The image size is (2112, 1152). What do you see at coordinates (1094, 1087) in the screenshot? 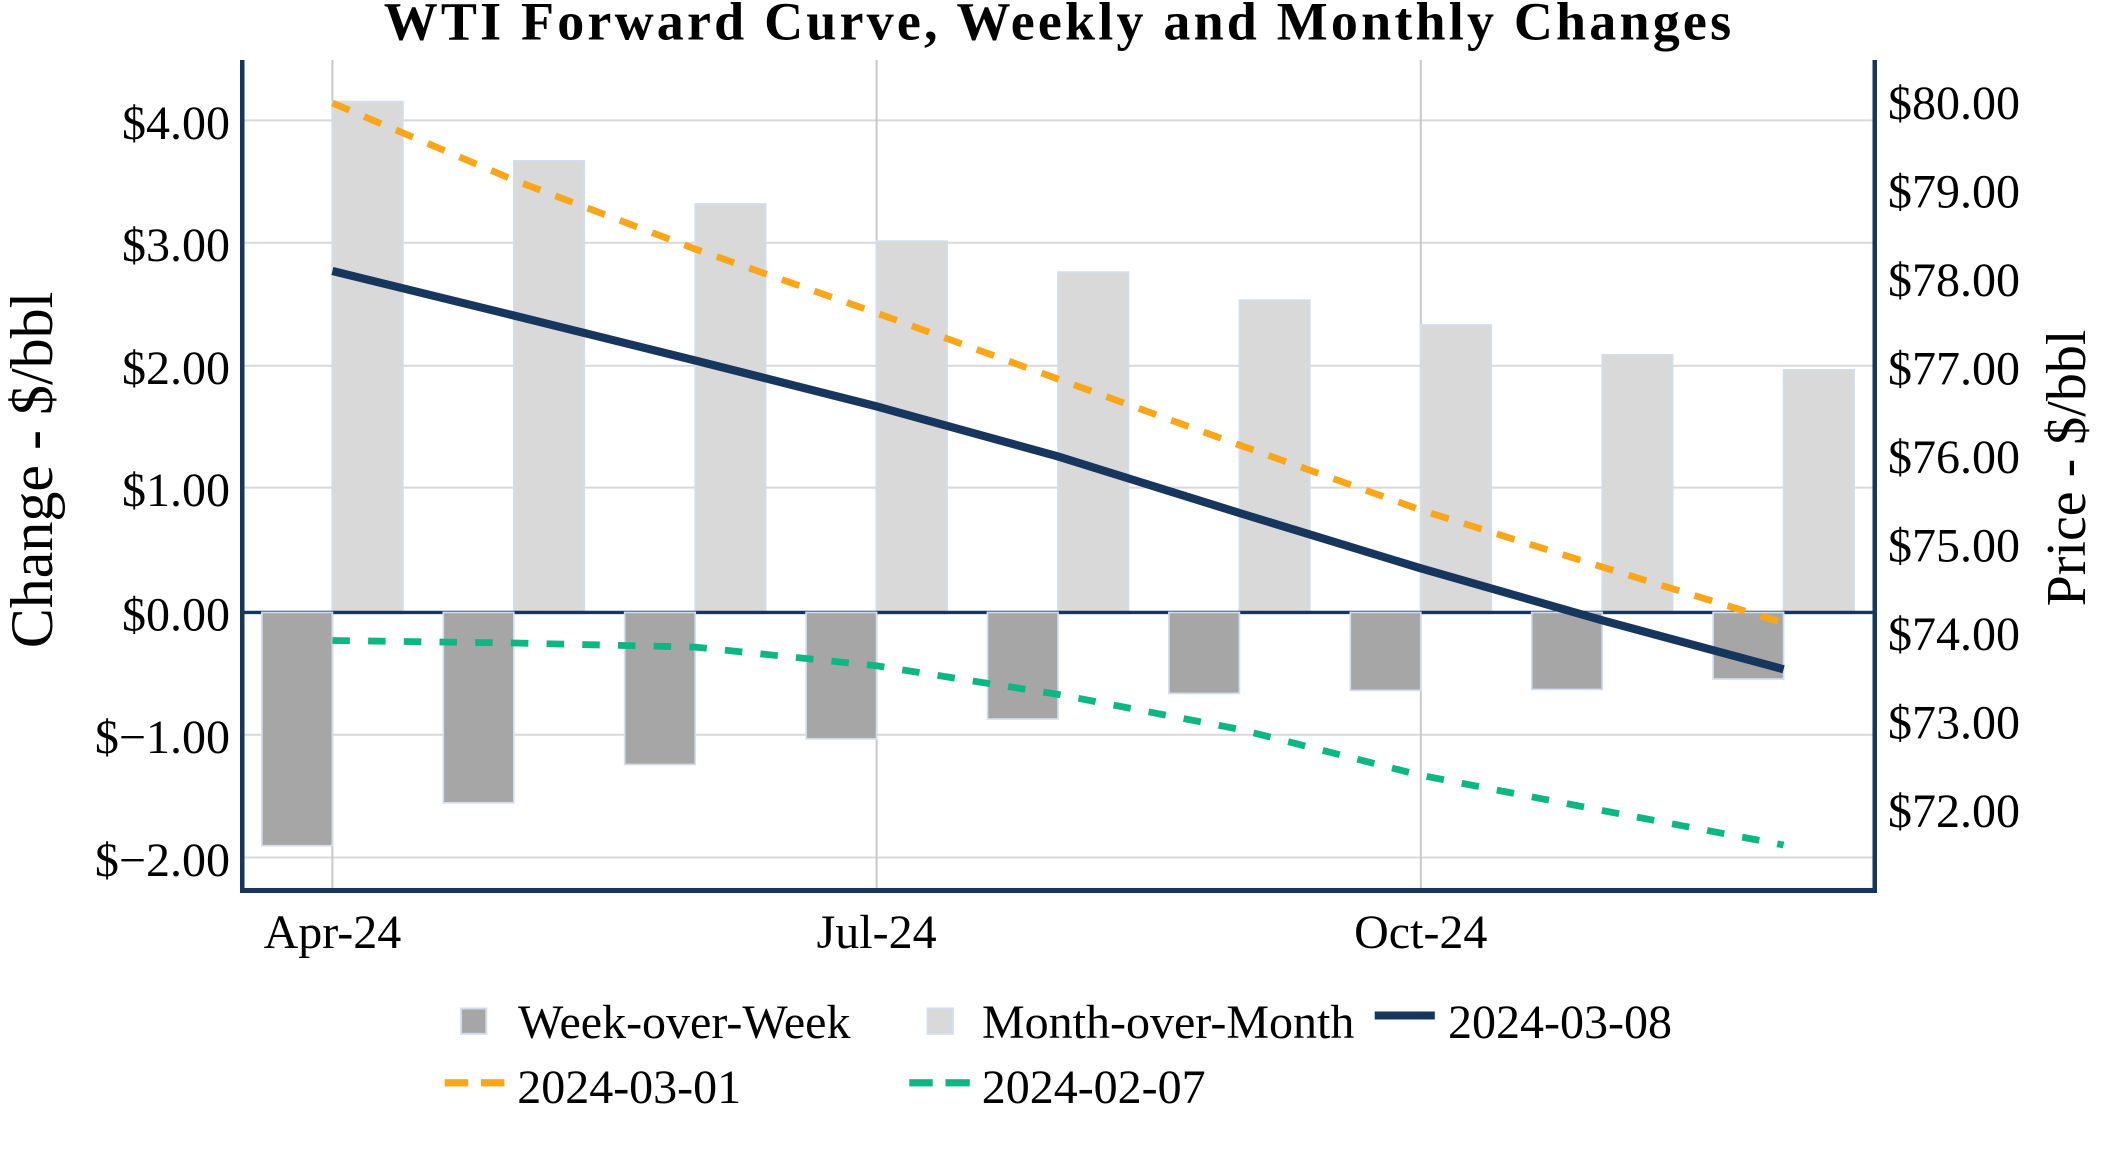
I see `svg-text: 2024-02-07` at bounding box center [1094, 1087].